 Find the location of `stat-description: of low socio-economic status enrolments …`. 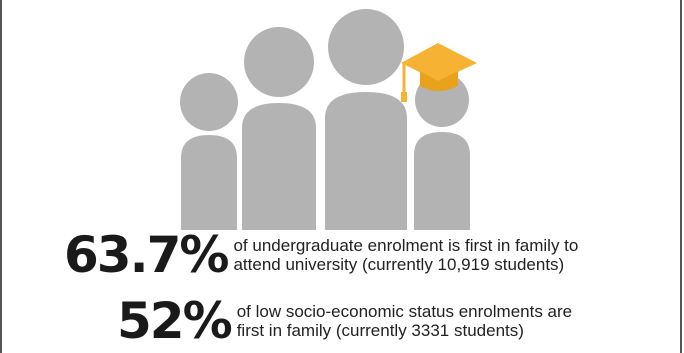

stat-description: of low socio-economic status enrolments … is located at coordinates (404, 321).